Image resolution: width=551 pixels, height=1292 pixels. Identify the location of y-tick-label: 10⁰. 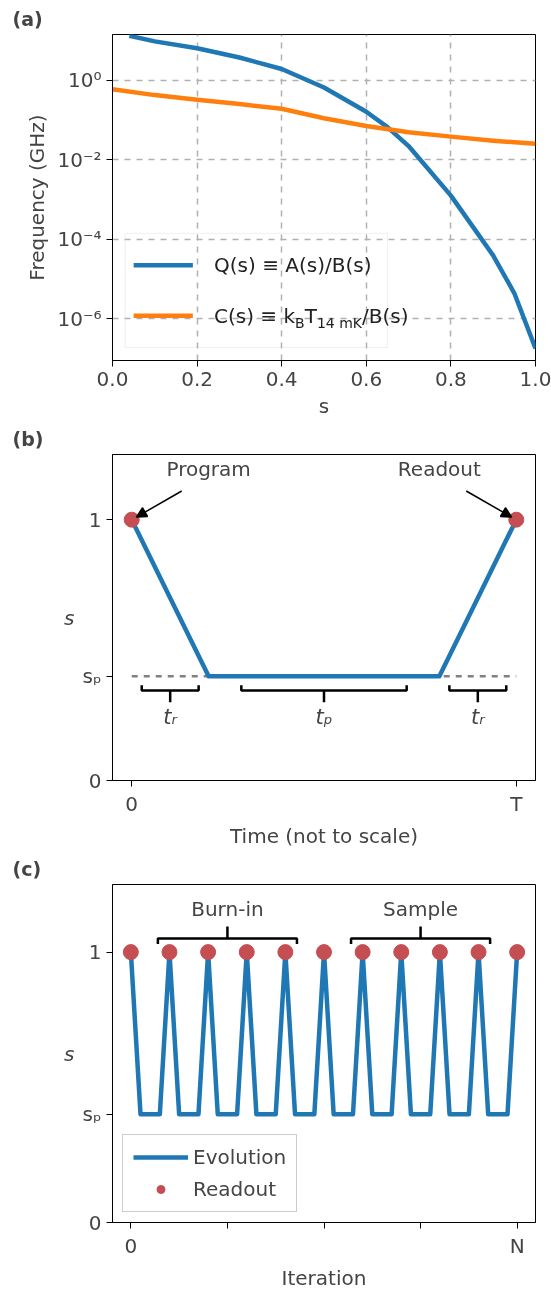
(85, 80).